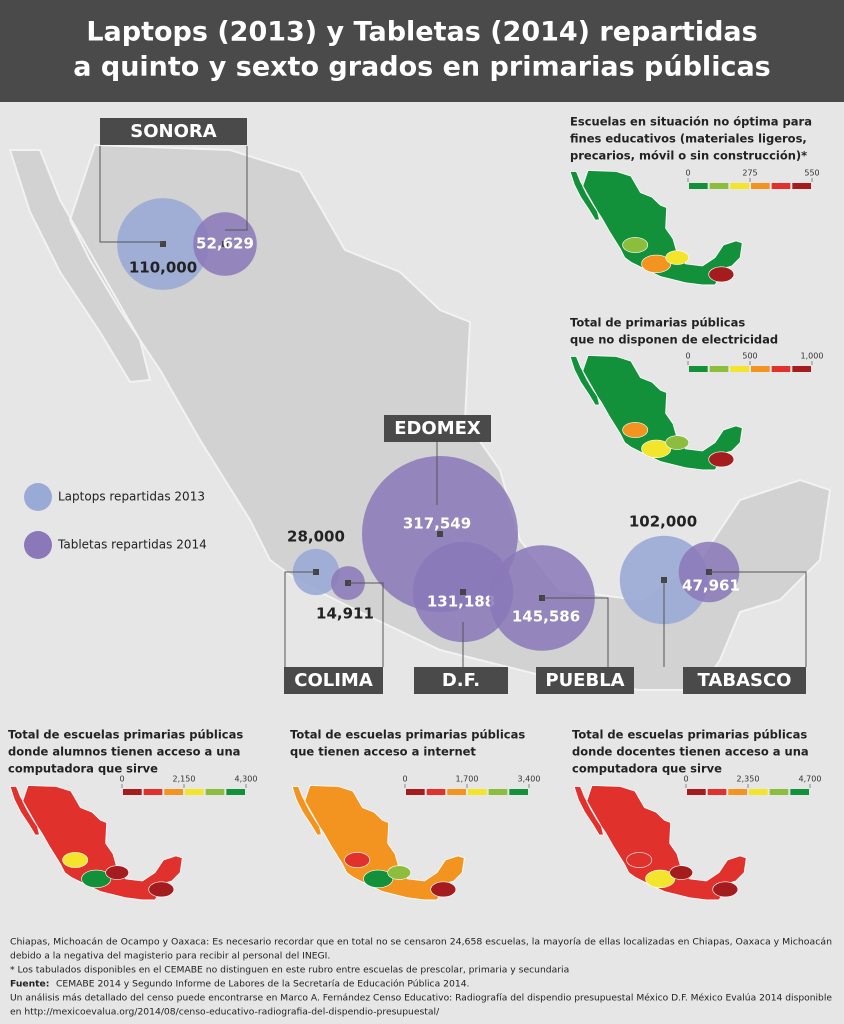  I want to click on map-title: Escuelas en situación no óptima para, so click(691, 122).